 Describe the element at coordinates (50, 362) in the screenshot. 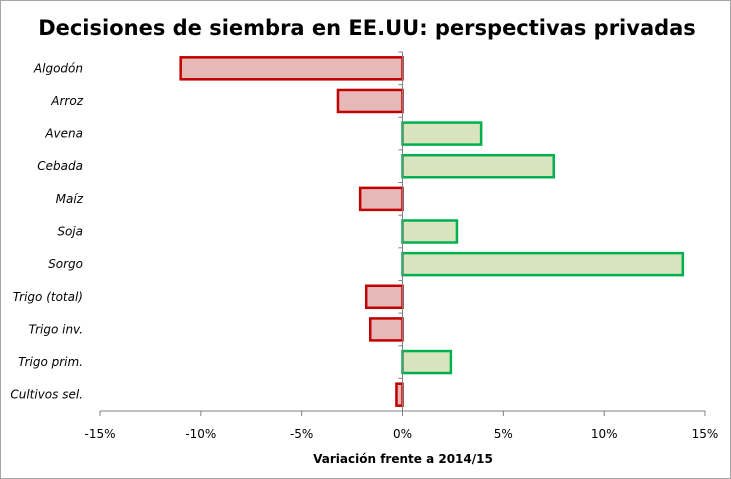

I see `category-label: Trigo prim.` at that location.